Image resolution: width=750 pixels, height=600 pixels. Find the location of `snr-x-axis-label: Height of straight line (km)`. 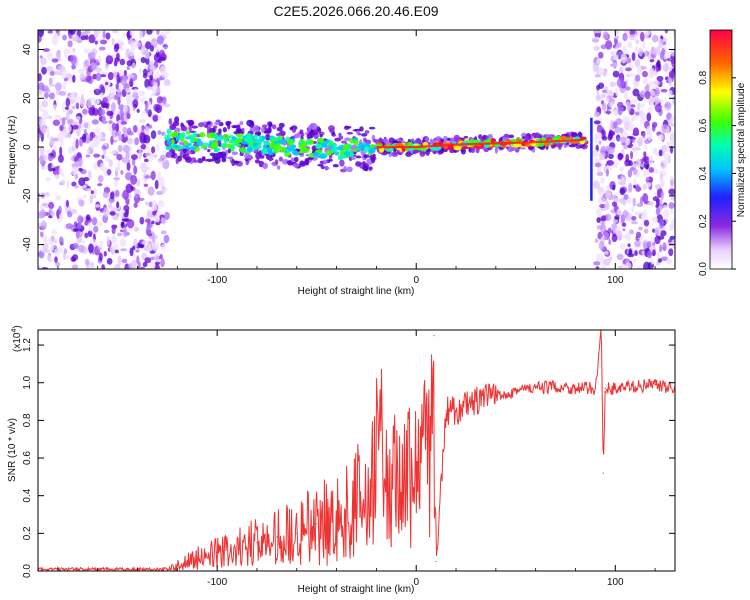

snr-x-axis-label: Height of straight line (km) is located at coordinates (356, 589).